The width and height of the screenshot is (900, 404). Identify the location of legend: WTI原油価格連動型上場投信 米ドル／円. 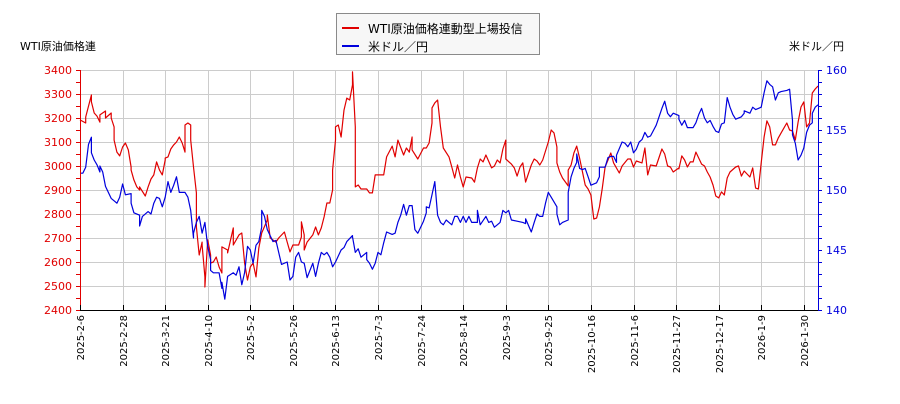
(438, 34).